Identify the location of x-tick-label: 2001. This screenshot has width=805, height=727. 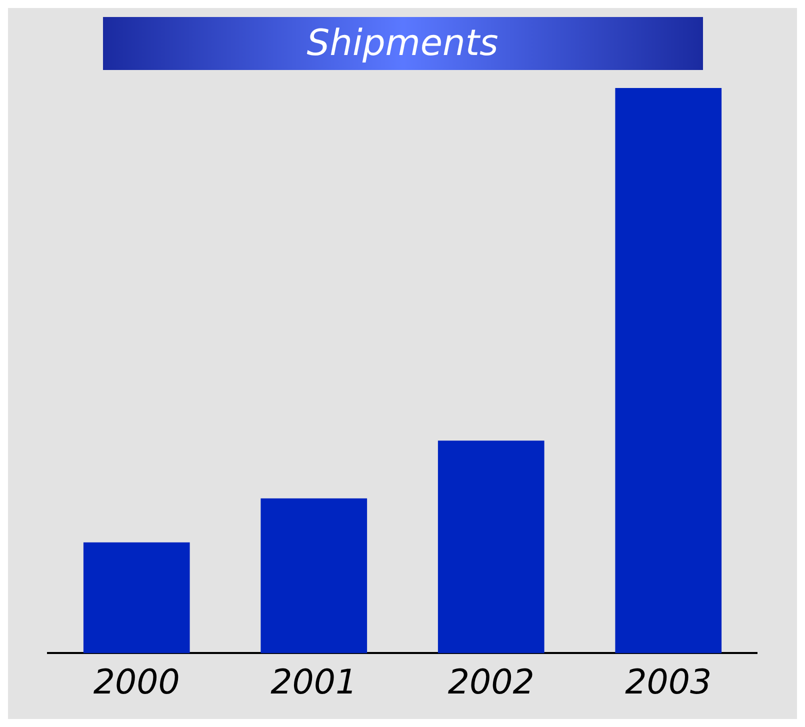
(314, 682).